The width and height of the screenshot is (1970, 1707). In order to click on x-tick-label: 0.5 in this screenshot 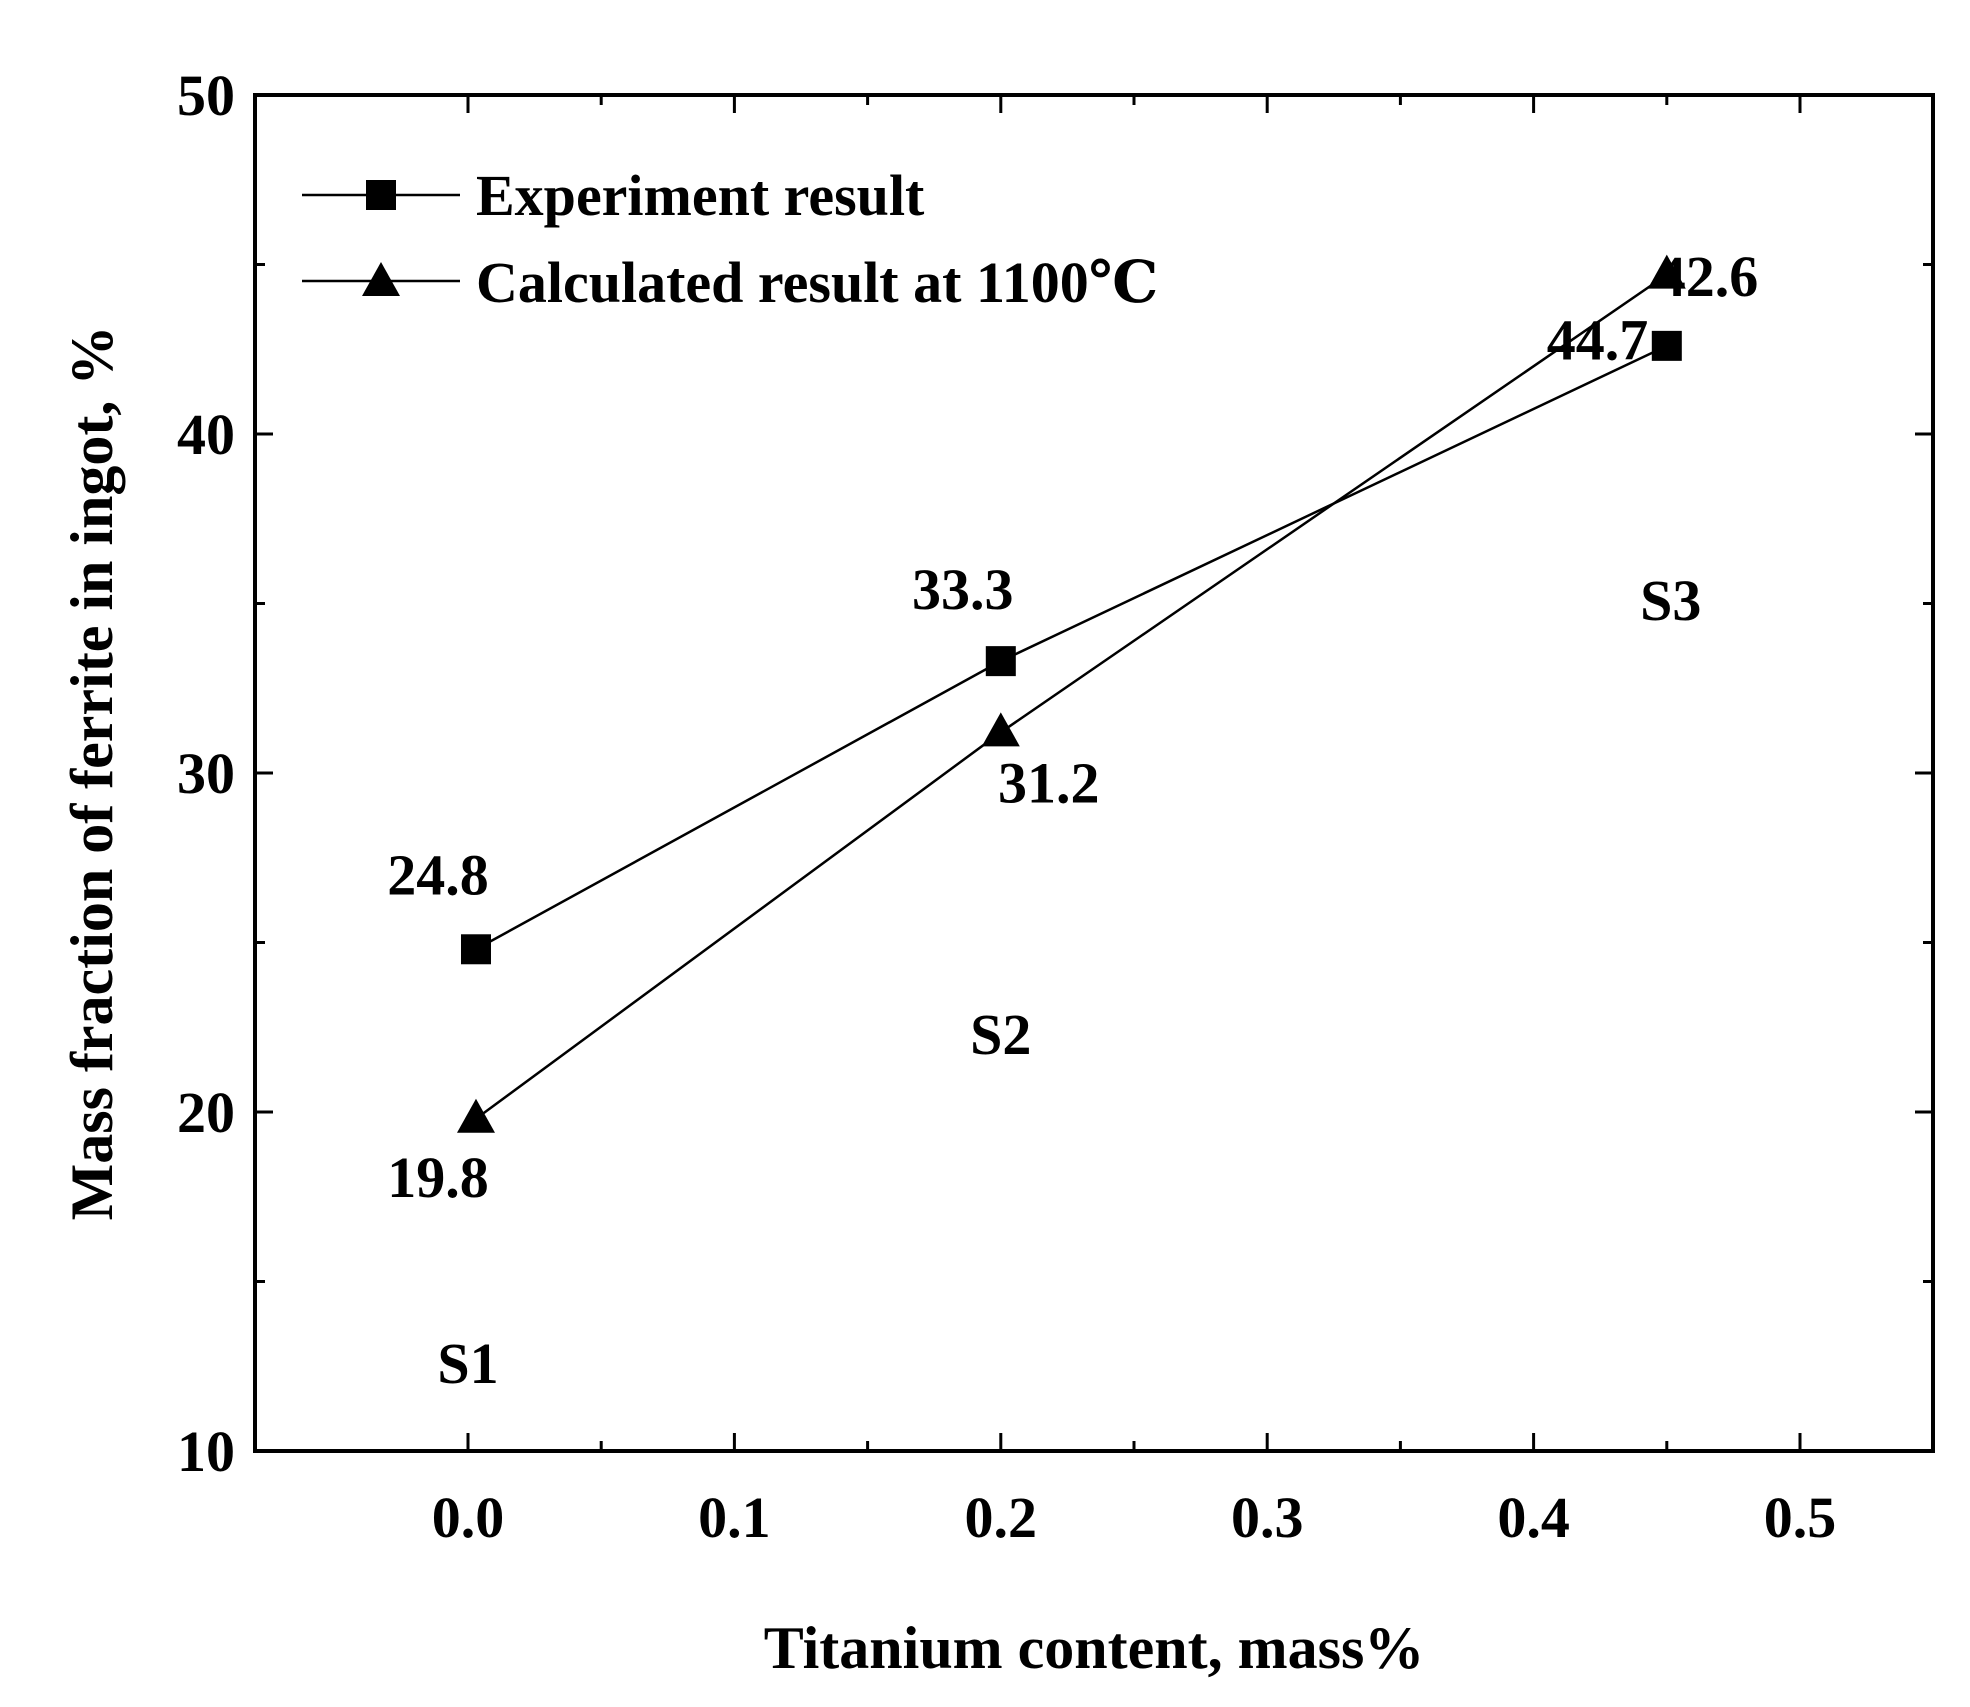, I will do `click(1800, 1517)`.